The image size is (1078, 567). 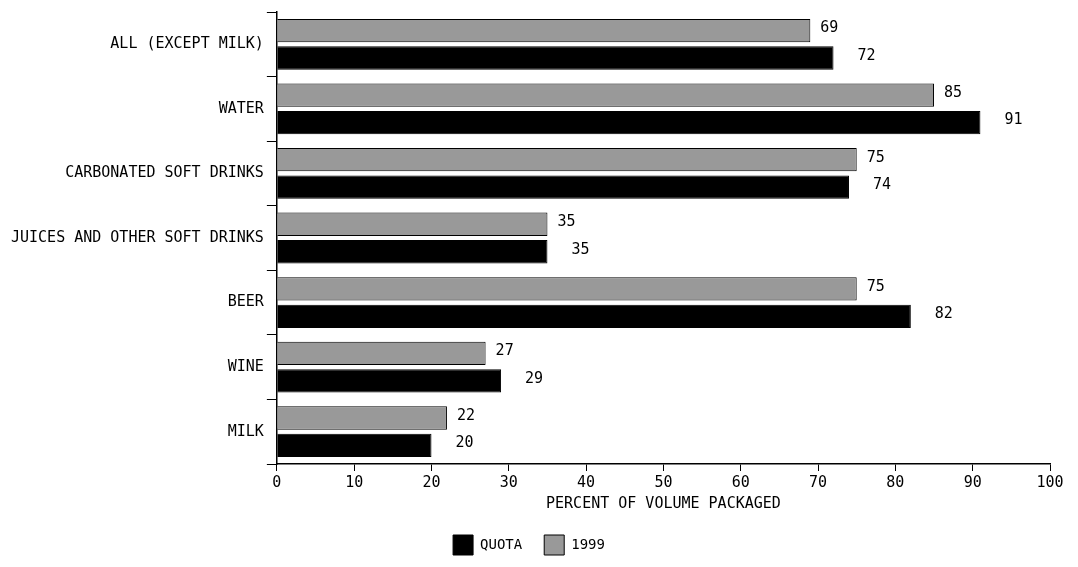 What do you see at coordinates (663, 502) in the screenshot?
I see `x-axis-title: PERCENT OF VOLUME PACKAGED` at bounding box center [663, 502].